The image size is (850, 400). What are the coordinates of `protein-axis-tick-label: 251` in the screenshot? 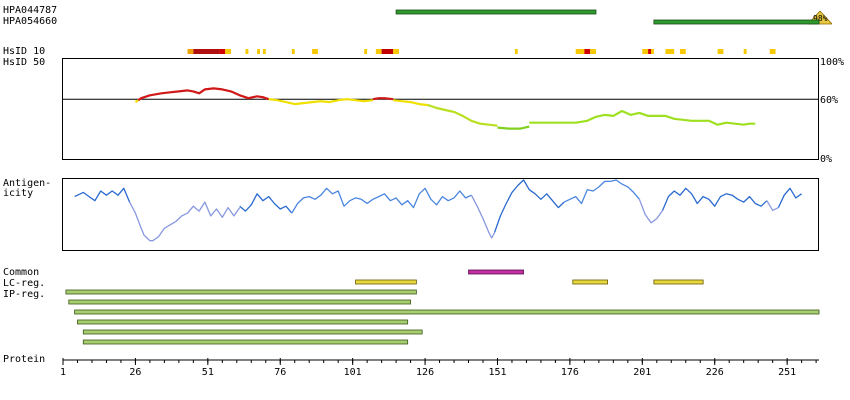 It's located at (787, 372).